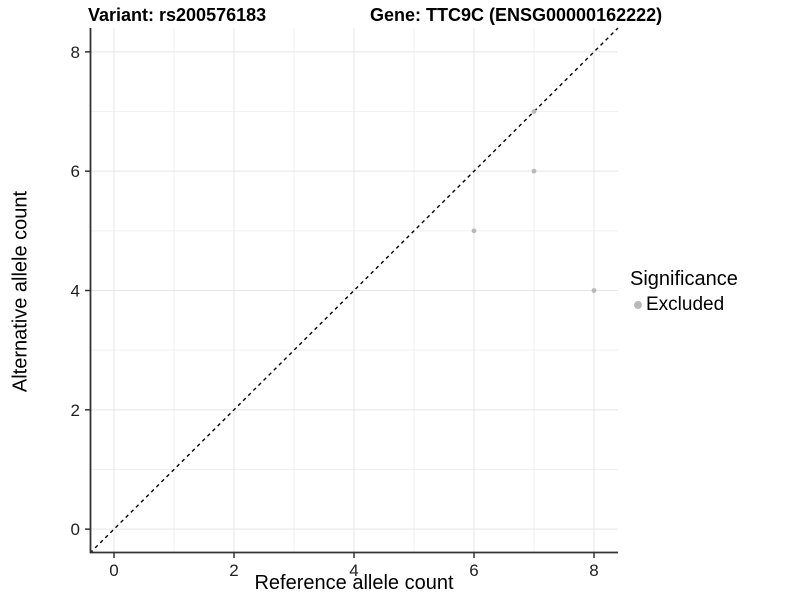 This screenshot has height=600, width=800. What do you see at coordinates (354, 583) in the screenshot?
I see `x-axis-title: Reference allele count` at bounding box center [354, 583].